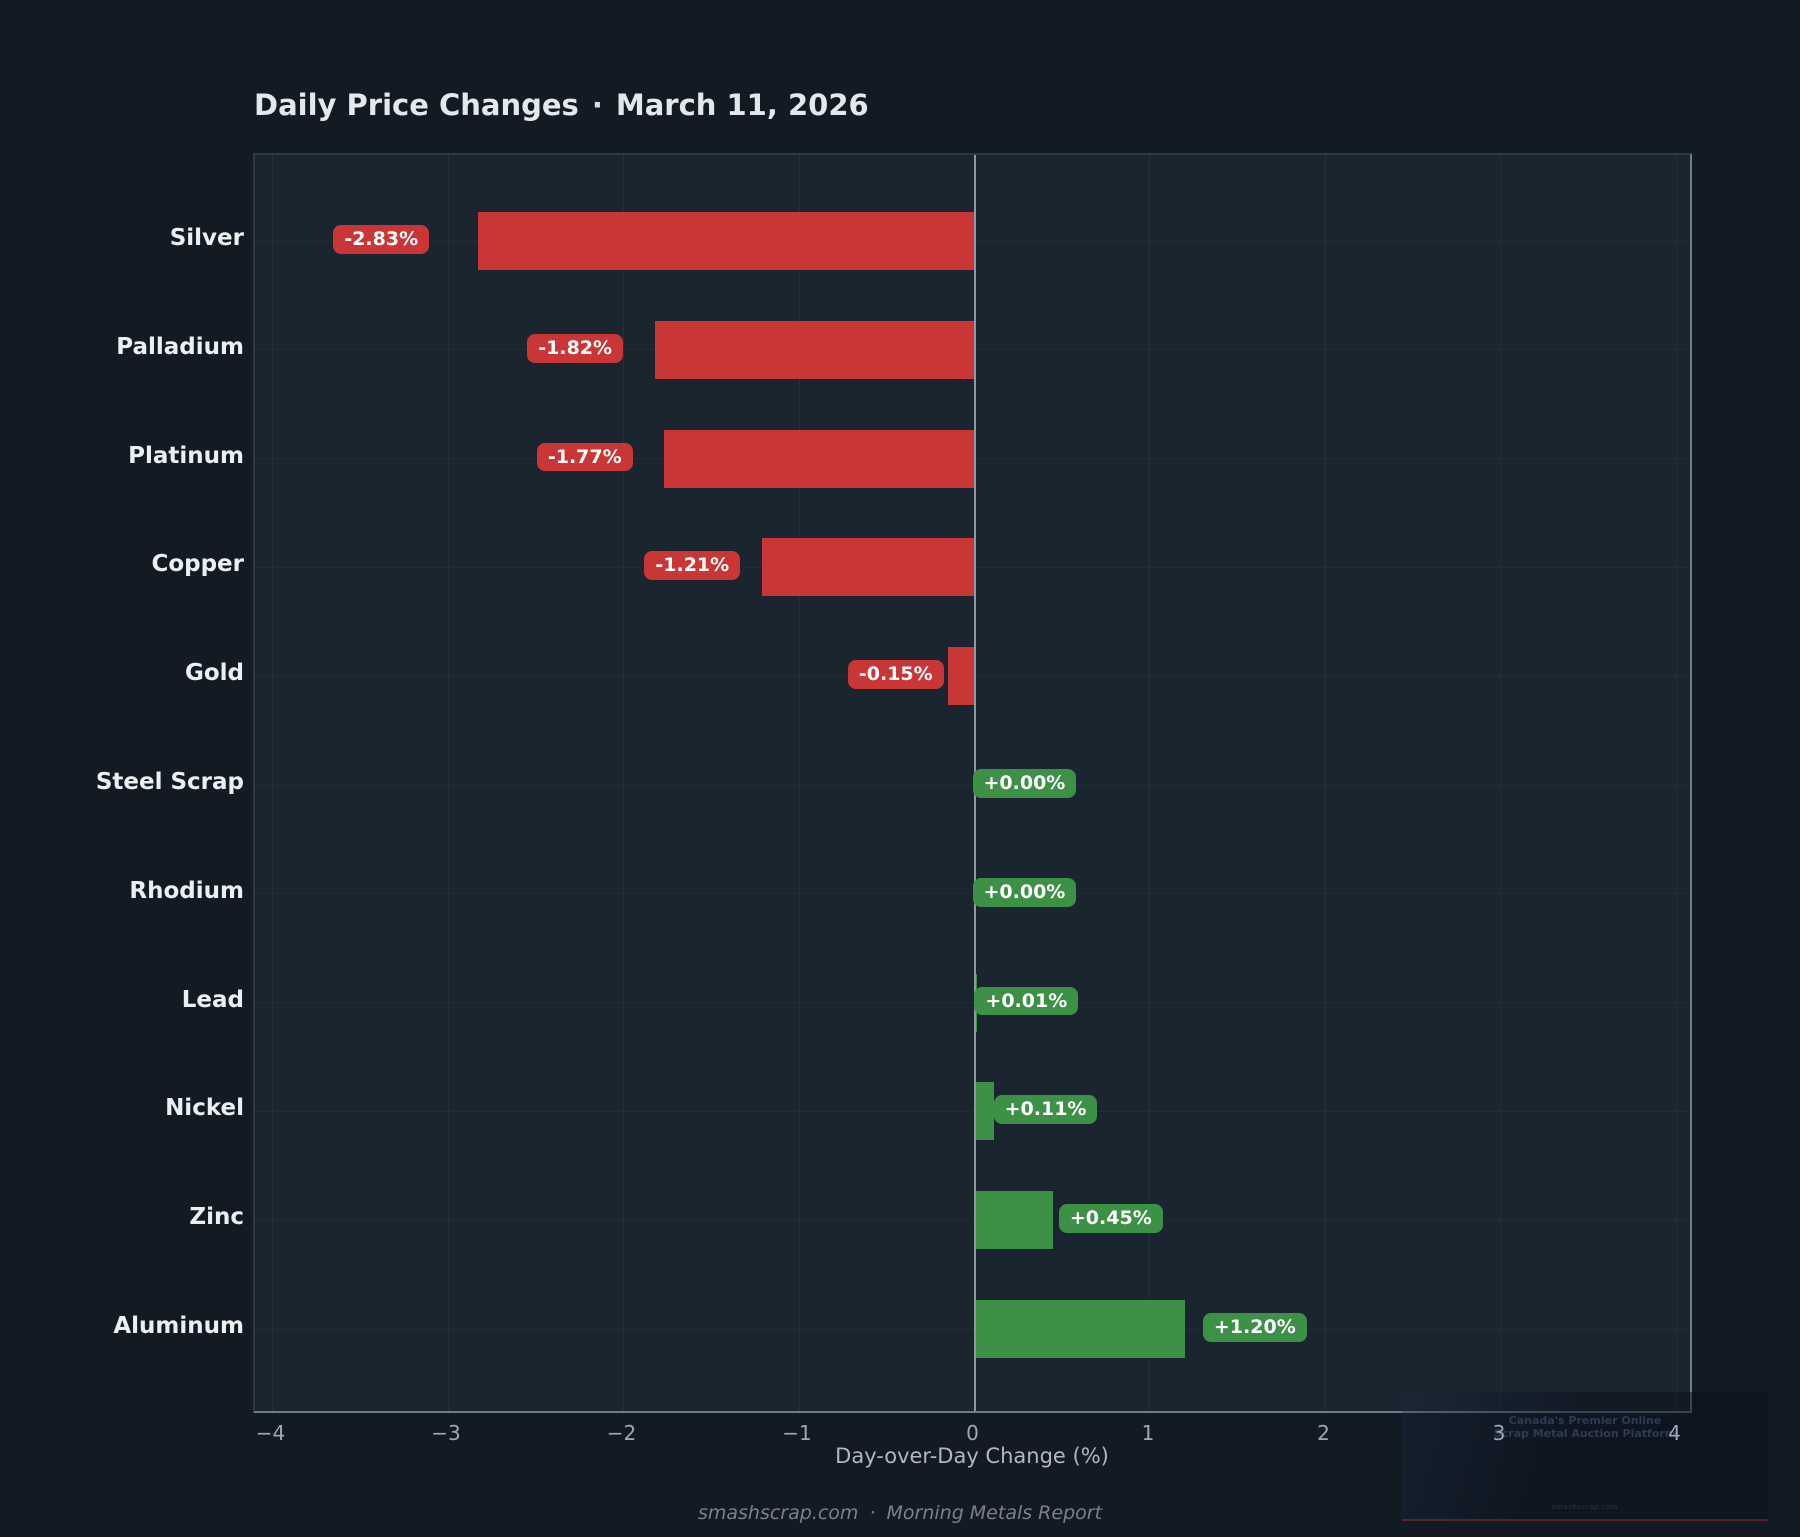  What do you see at coordinates (972, 1433) in the screenshot?
I see `x-tick-label-4: 0` at bounding box center [972, 1433].